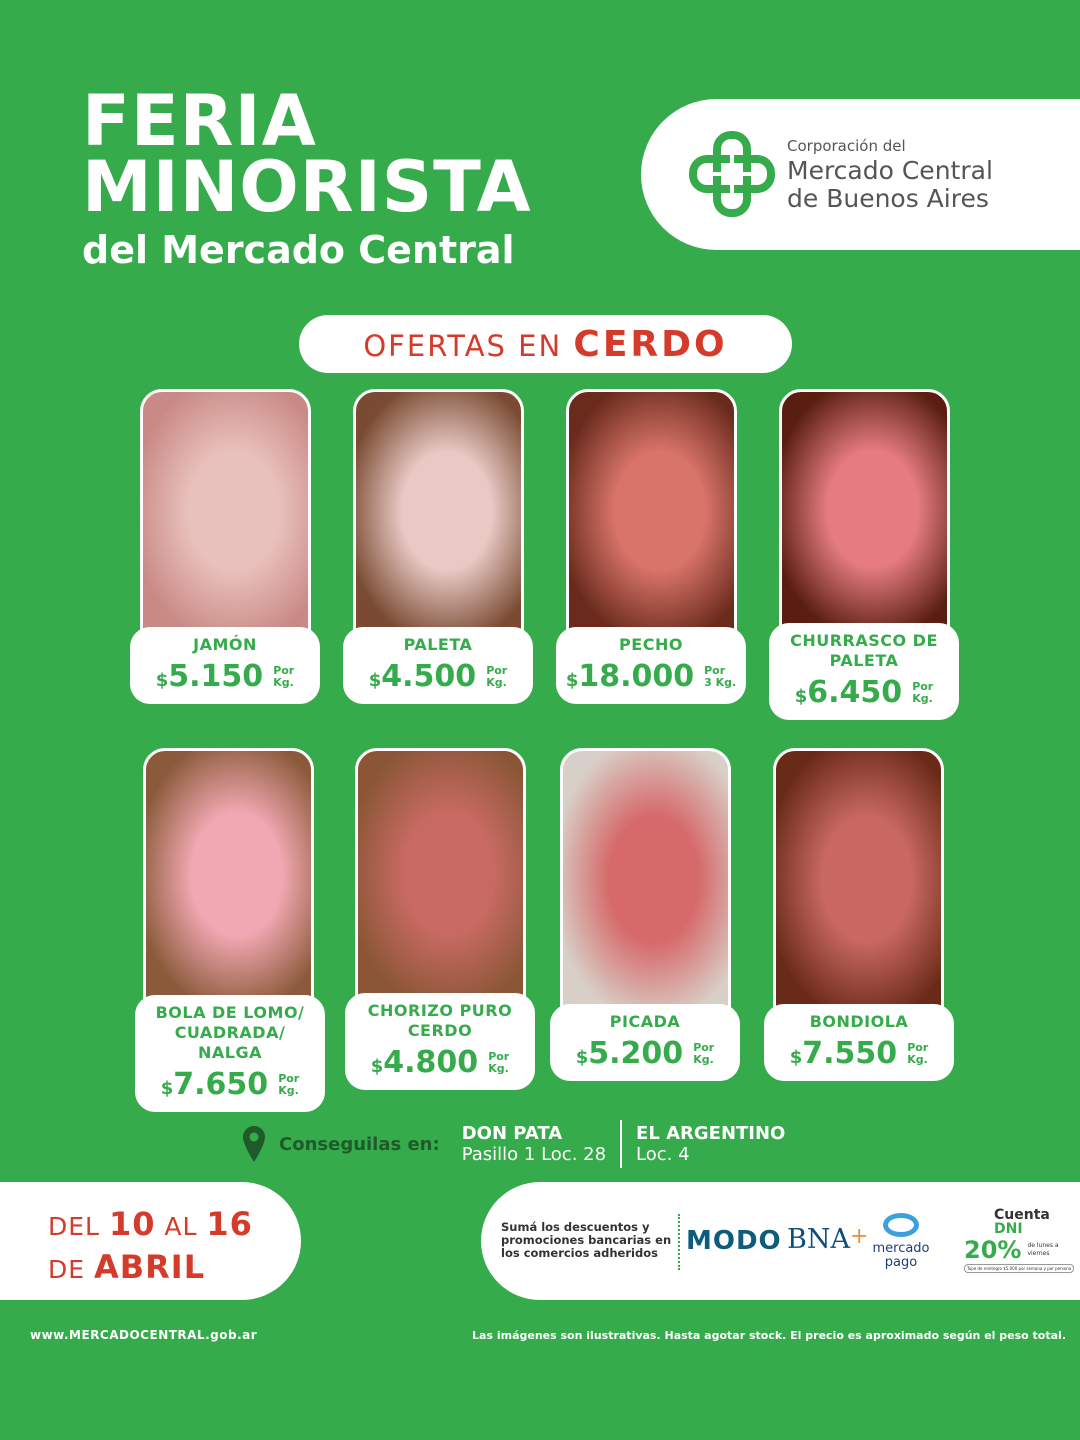  Describe the element at coordinates (225, 676) in the screenshot. I see `product-price: $5.150 Por Kg.` at that location.